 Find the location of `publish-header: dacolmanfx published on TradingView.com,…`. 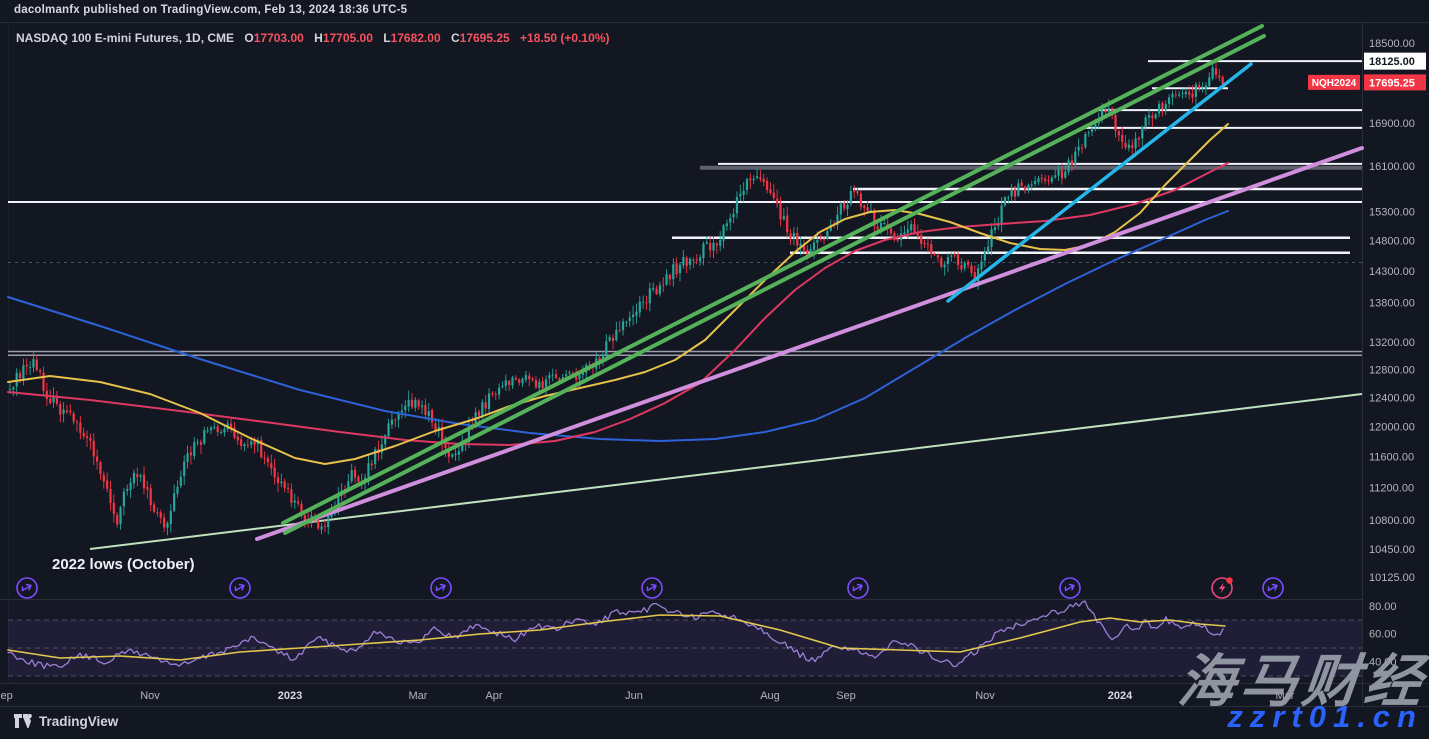

publish-header: dacolmanfx published on TradingView.com,… is located at coordinates (211, 10).